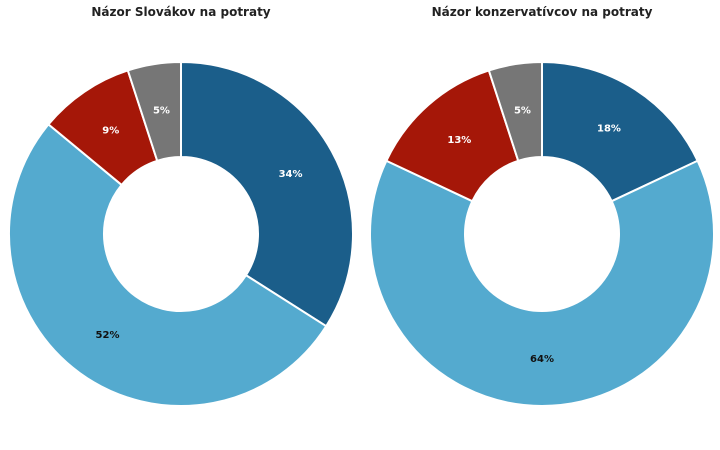 The image size is (720, 450). Describe the element at coordinates (459, 140) in the screenshot. I see `data-label: 13%` at that location.